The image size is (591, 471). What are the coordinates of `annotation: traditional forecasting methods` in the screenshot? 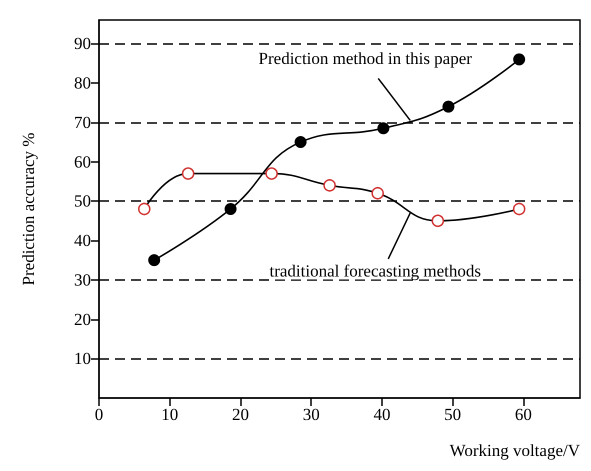 It's located at (375, 270).